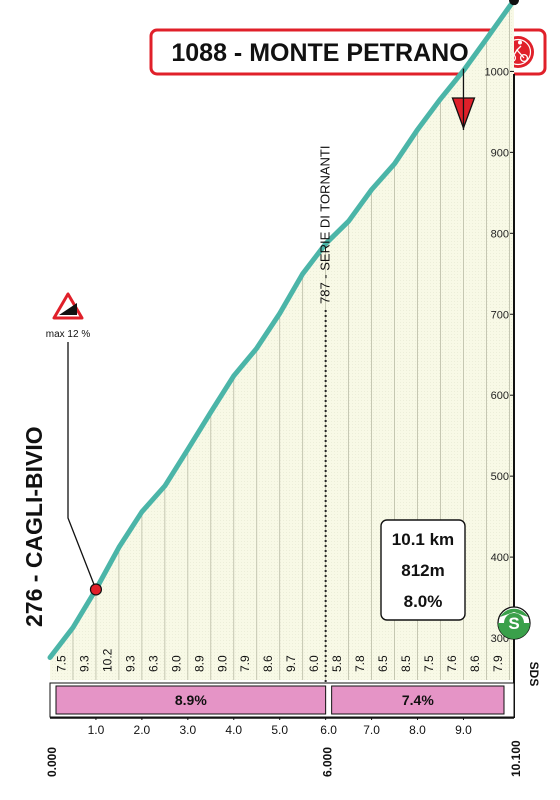  I want to click on km-tick-label: 9.0, so click(463, 730).